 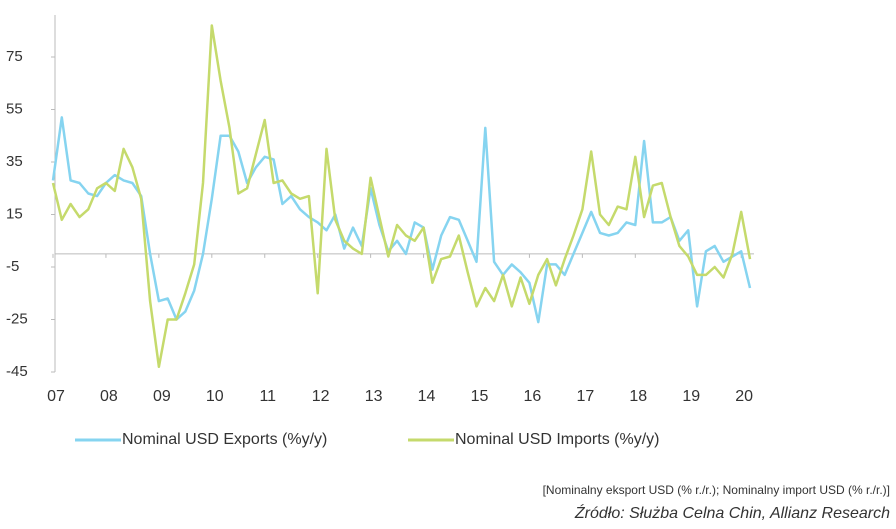 What do you see at coordinates (585, 396) in the screenshot?
I see `x-tick-label: 17` at bounding box center [585, 396].